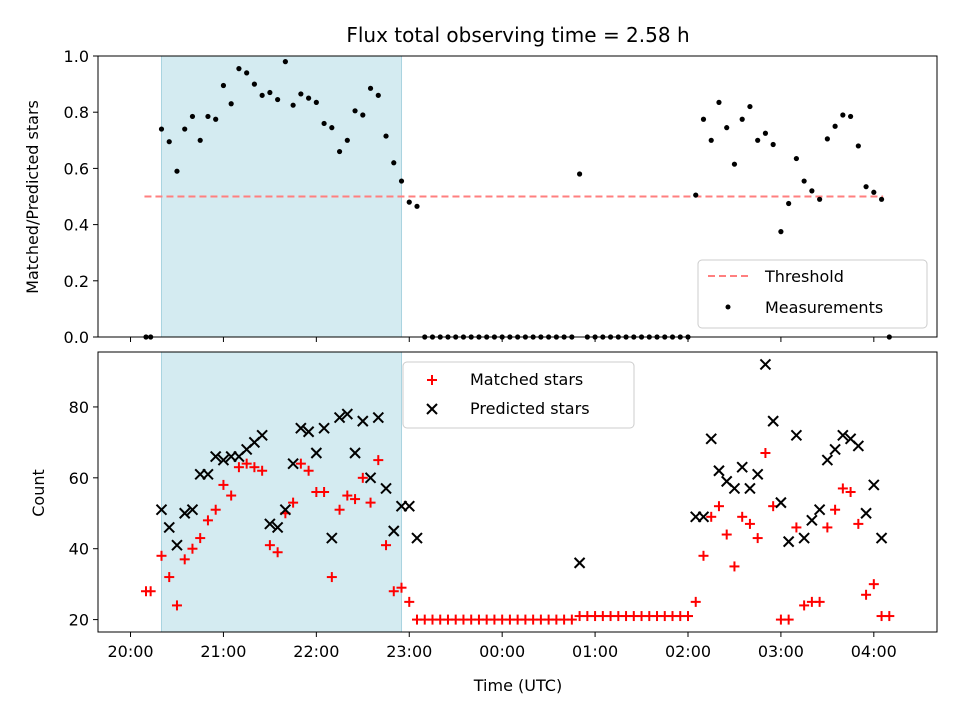 The image size is (960, 720). Describe the element at coordinates (874, 651) in the screenshot. I see `x-tick-label: 04:00` at that location.